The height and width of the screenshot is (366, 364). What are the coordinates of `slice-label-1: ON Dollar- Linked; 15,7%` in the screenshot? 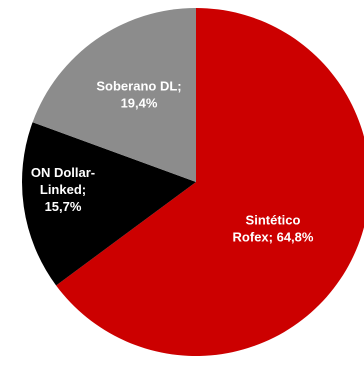 It's located at (63, 189).